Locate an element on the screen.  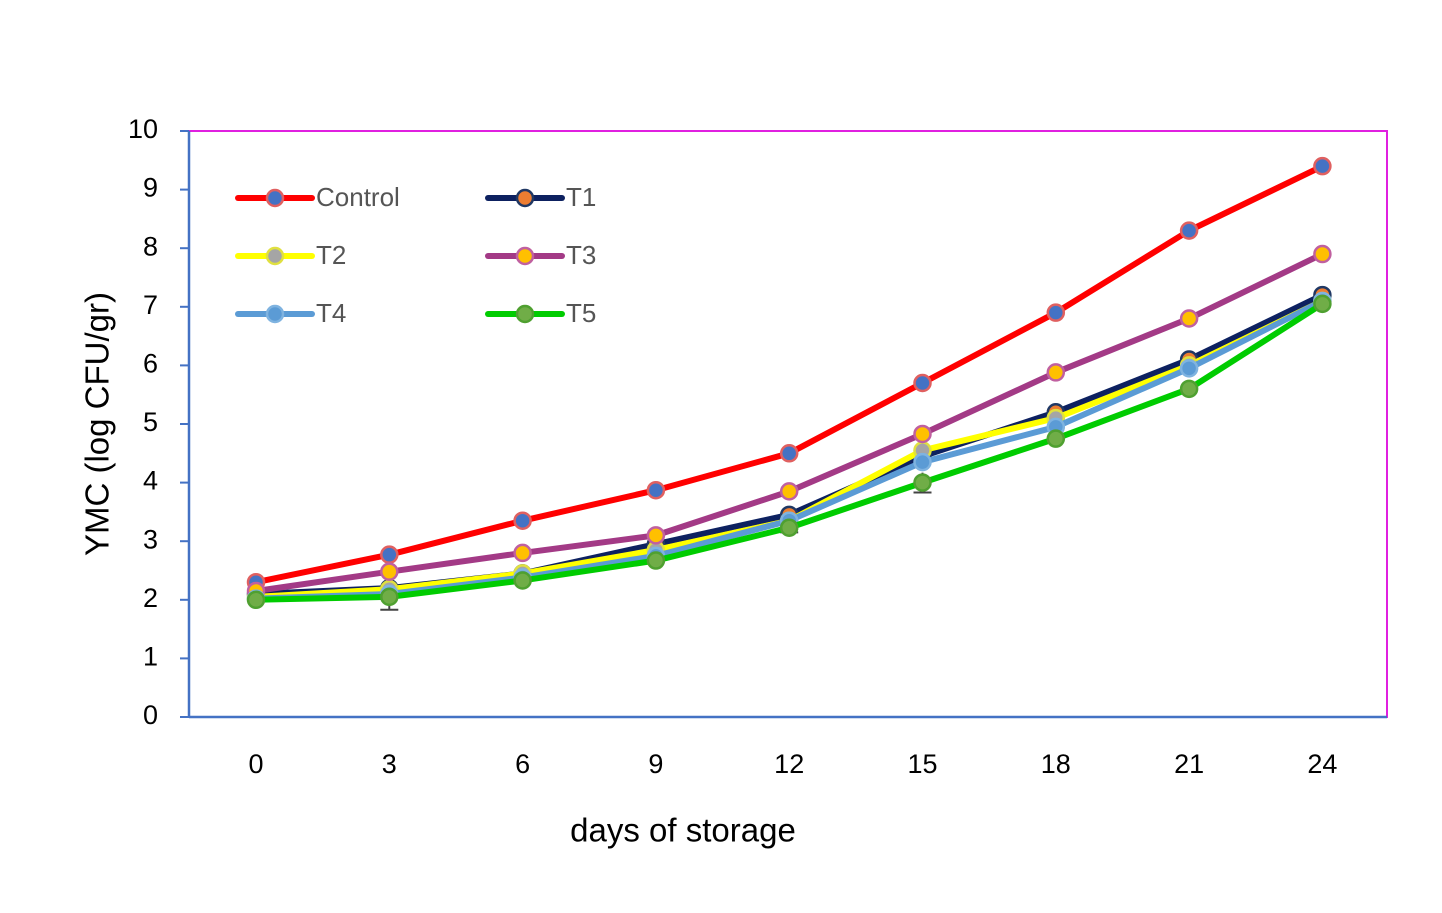
legend-item-t1: T1 is located at coordinates (540, 197).